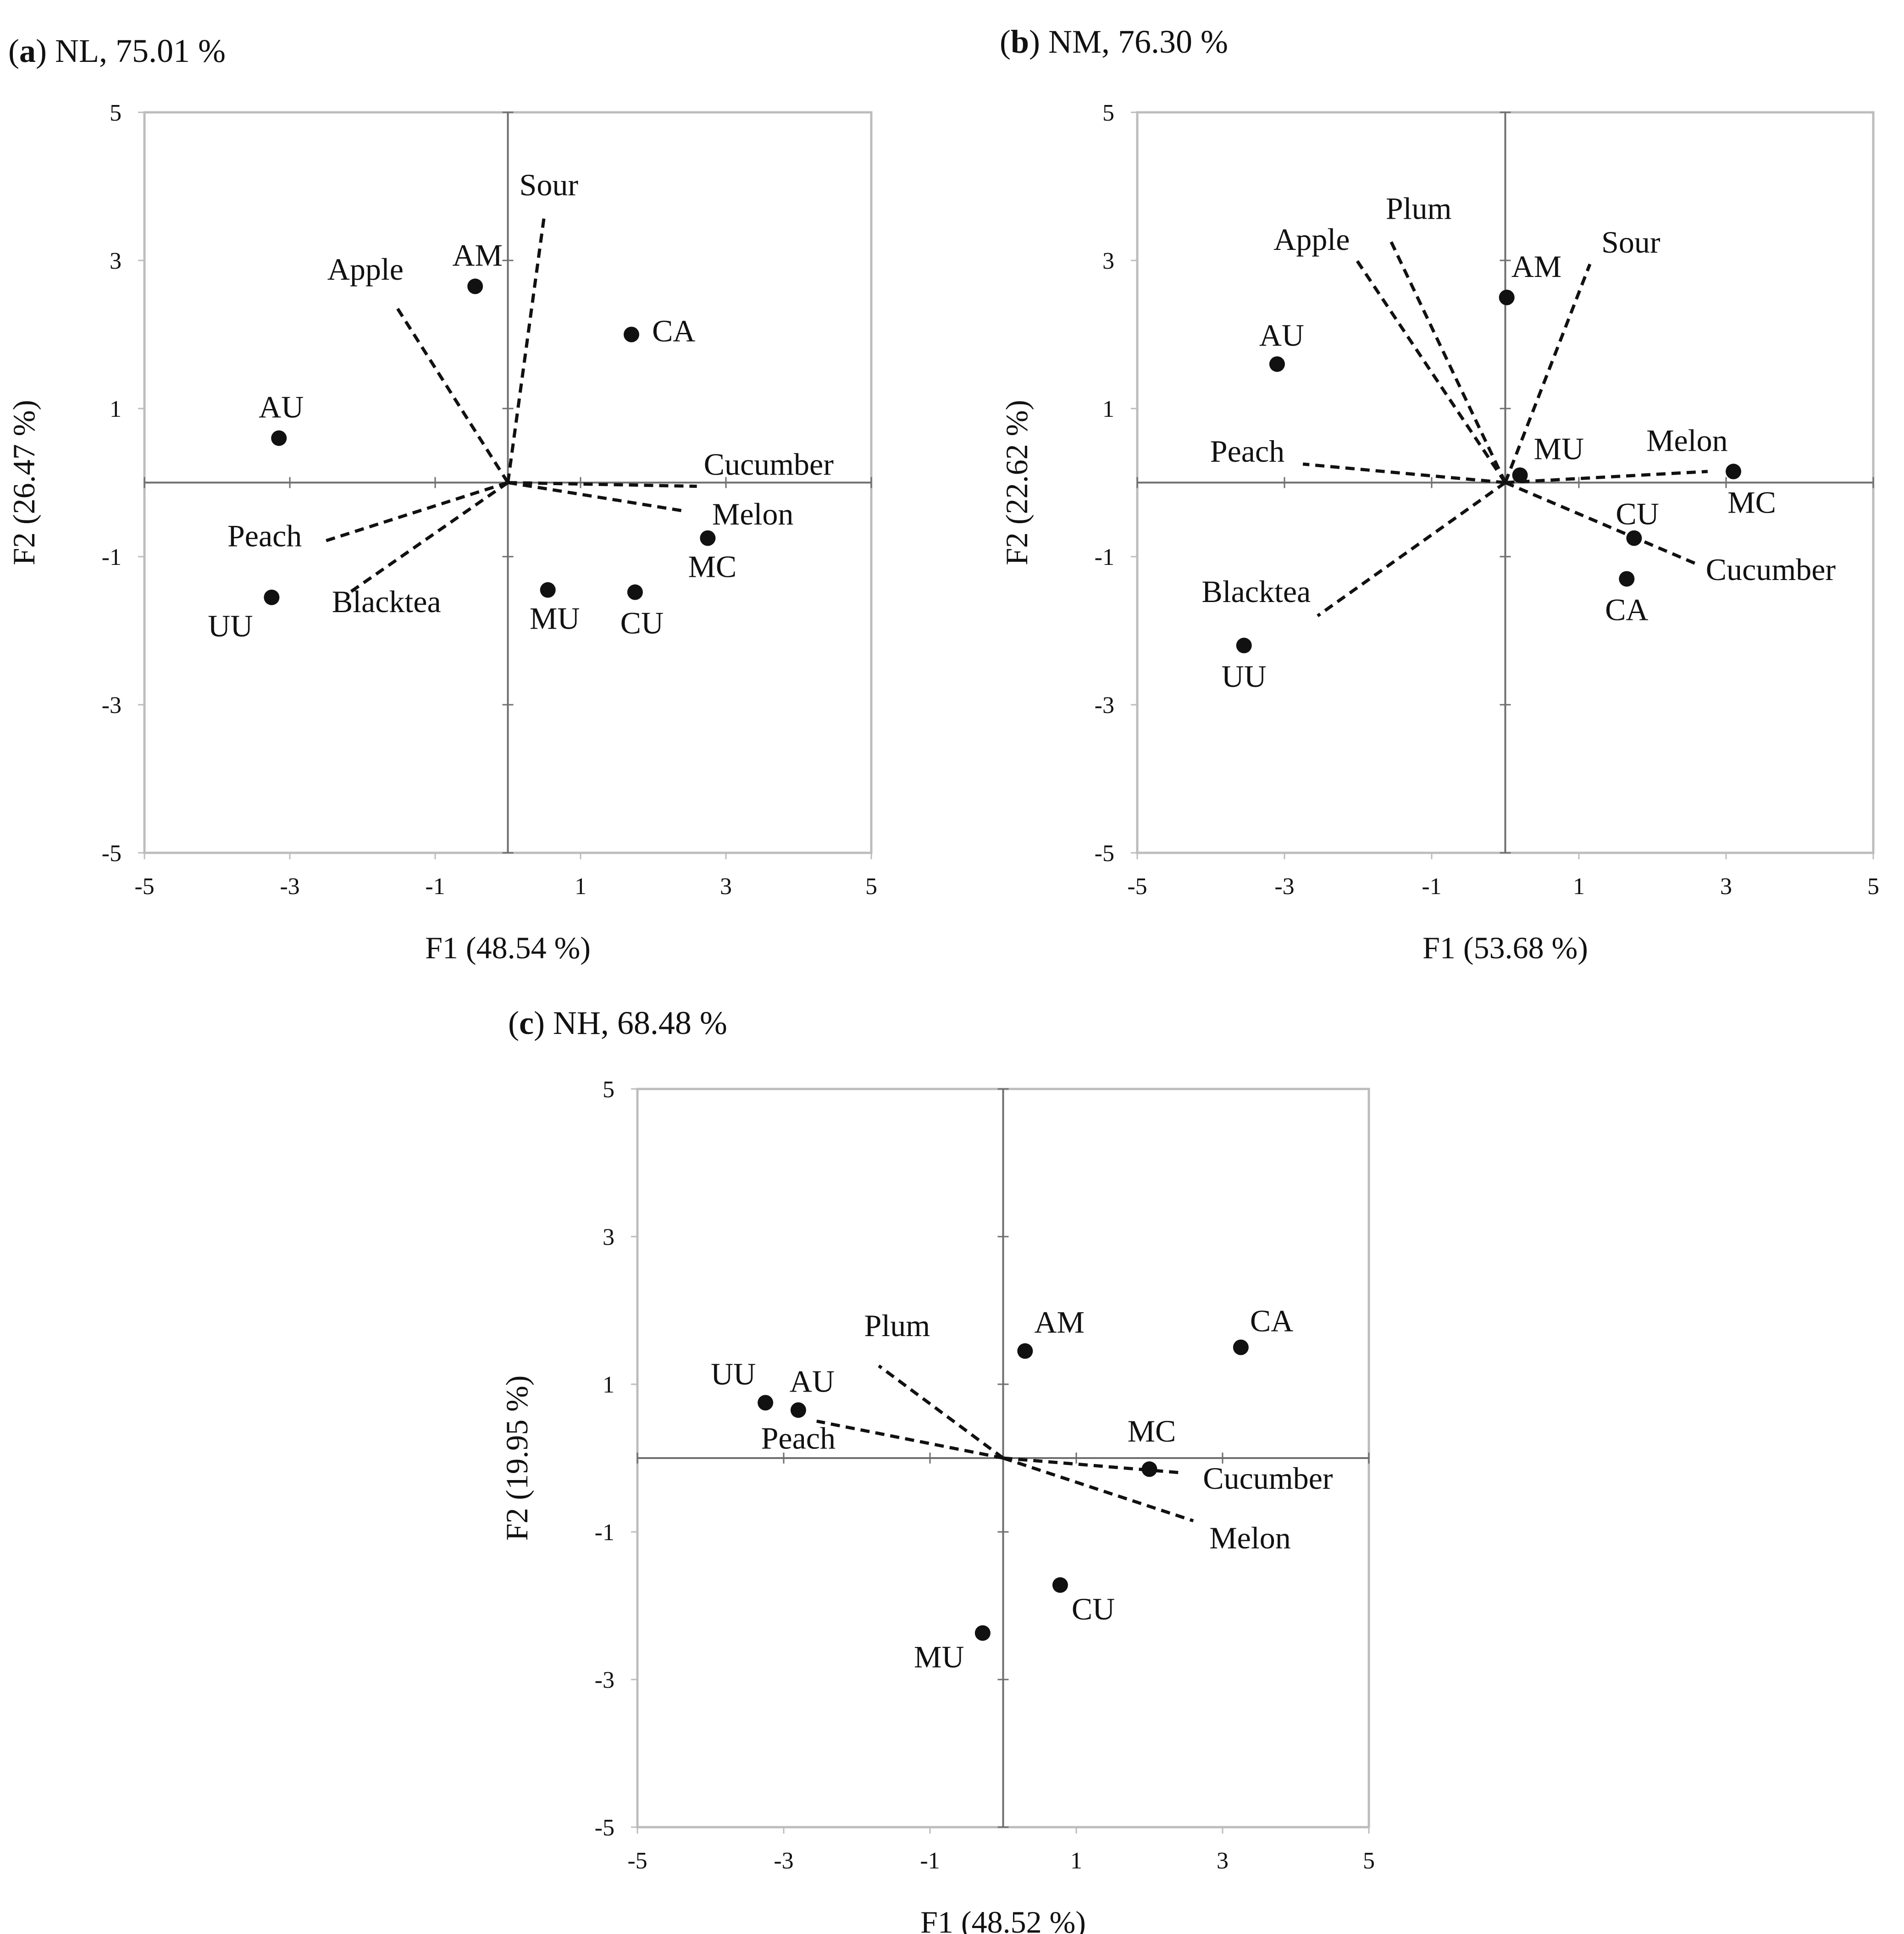 The height and width of the screenshot is (1934, 1904). Describe the element at coordinates (1505, 947) in the screenshot. I see `x-axis-label: F1 (53.68 %)` at that location.